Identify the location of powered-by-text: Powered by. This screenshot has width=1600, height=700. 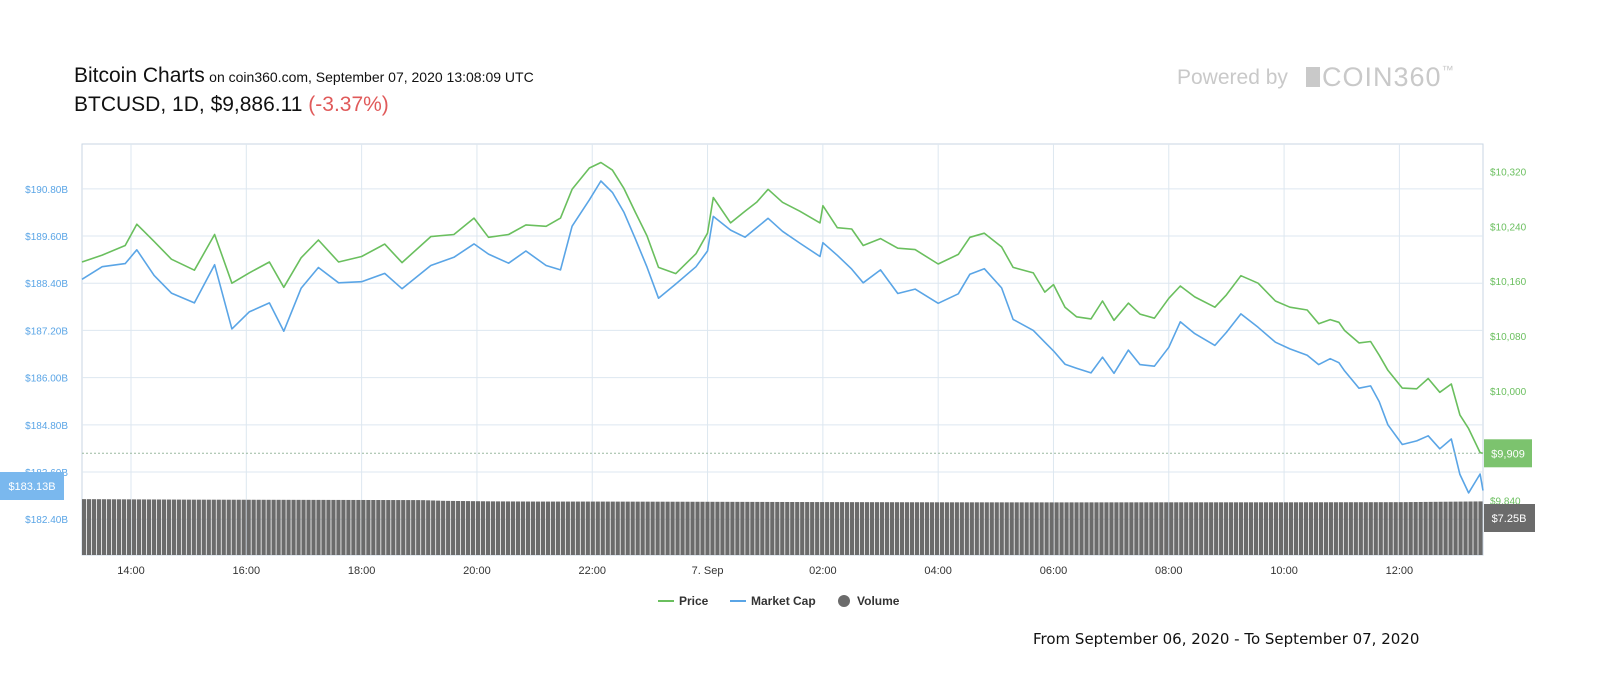
(1232, 77).